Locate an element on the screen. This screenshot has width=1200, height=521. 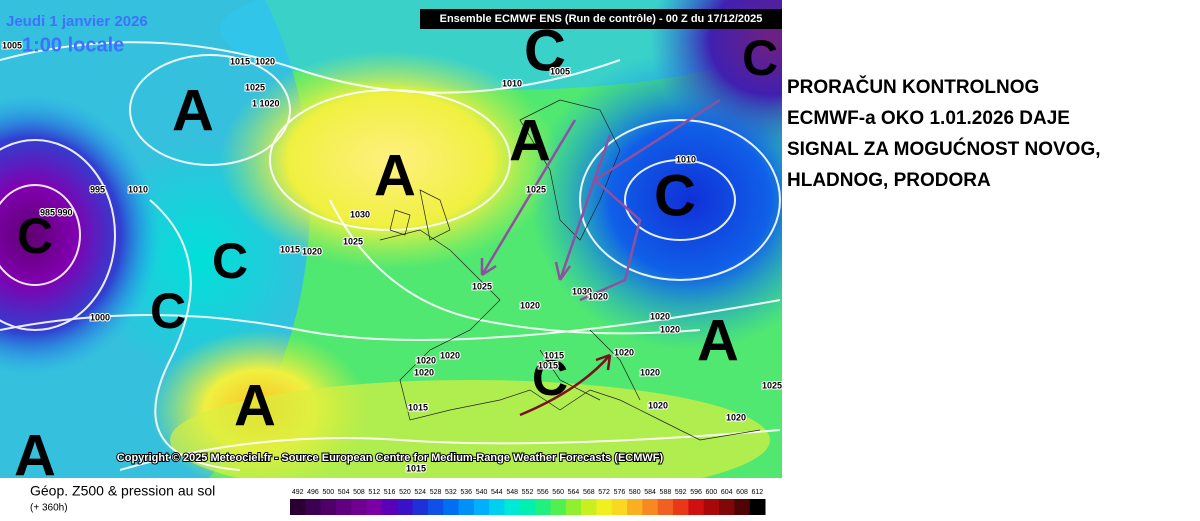
legend-lead-time: (+ 360h) is located at coordinates (49, 508).